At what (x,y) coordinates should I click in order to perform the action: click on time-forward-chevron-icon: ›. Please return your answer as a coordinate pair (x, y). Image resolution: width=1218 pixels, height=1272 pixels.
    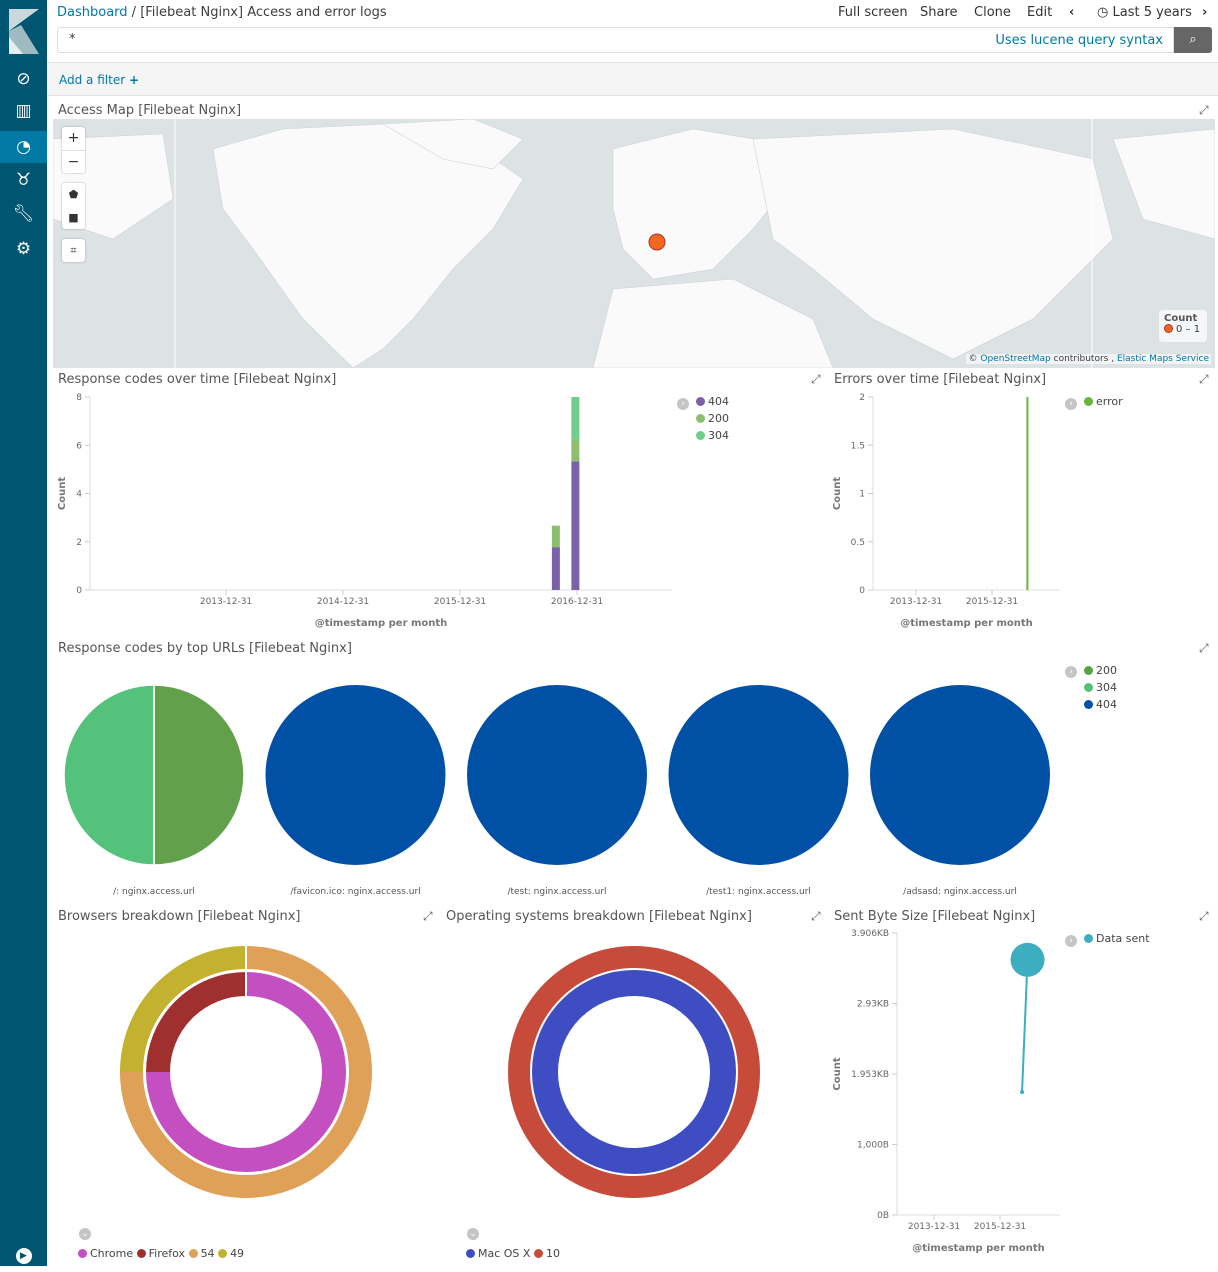
    Looking at the image, I should click on (1205, 12).